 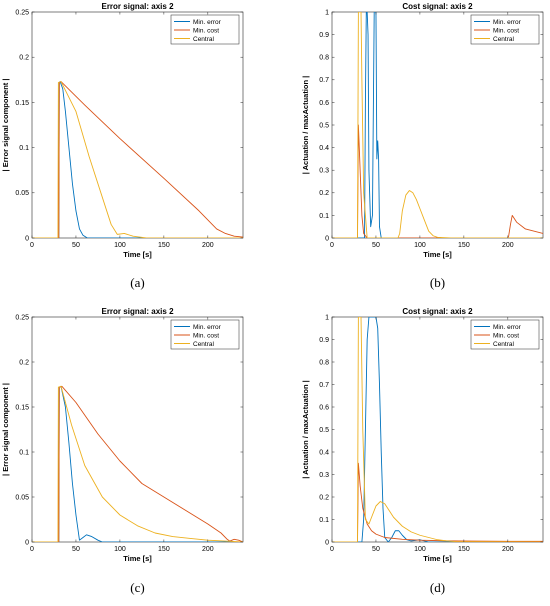 I want to click on subfigure-caption: (d), so click(x=437, y=587).